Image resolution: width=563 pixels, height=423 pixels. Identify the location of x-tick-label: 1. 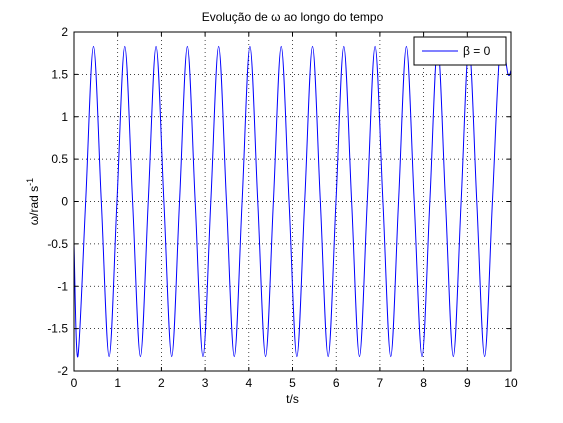
(117, 383).